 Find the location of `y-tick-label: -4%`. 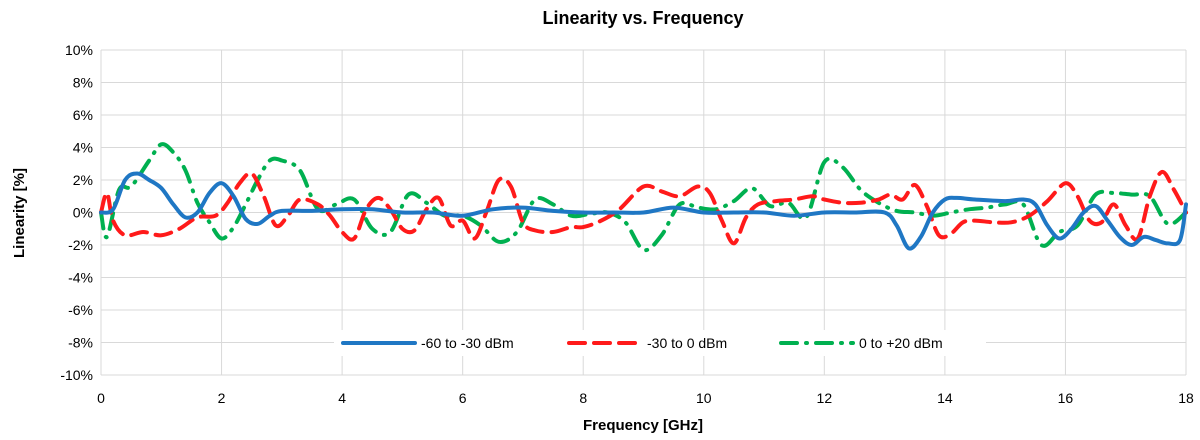

y-tick-label: -4% is located at coordinates (80, 278).